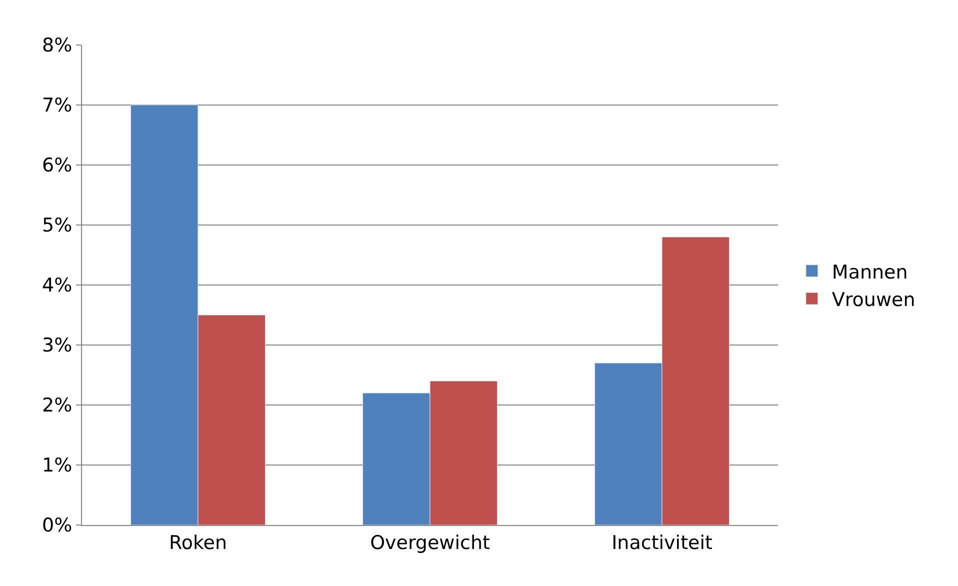  What do you see at coordinates (57, 225) in the screenshot?
I see `y-tick-label: 5%` at bounding box center [57, 225].